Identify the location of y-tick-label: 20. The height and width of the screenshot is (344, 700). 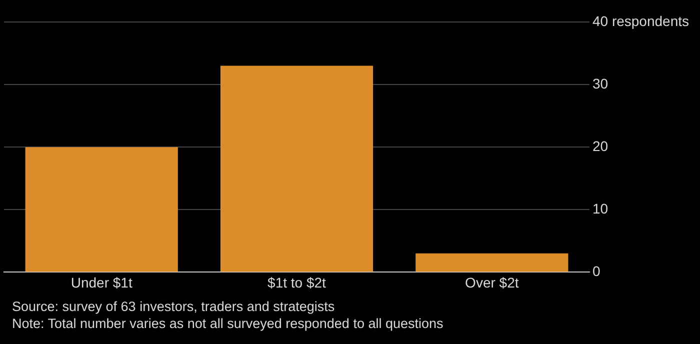
(600, 146).